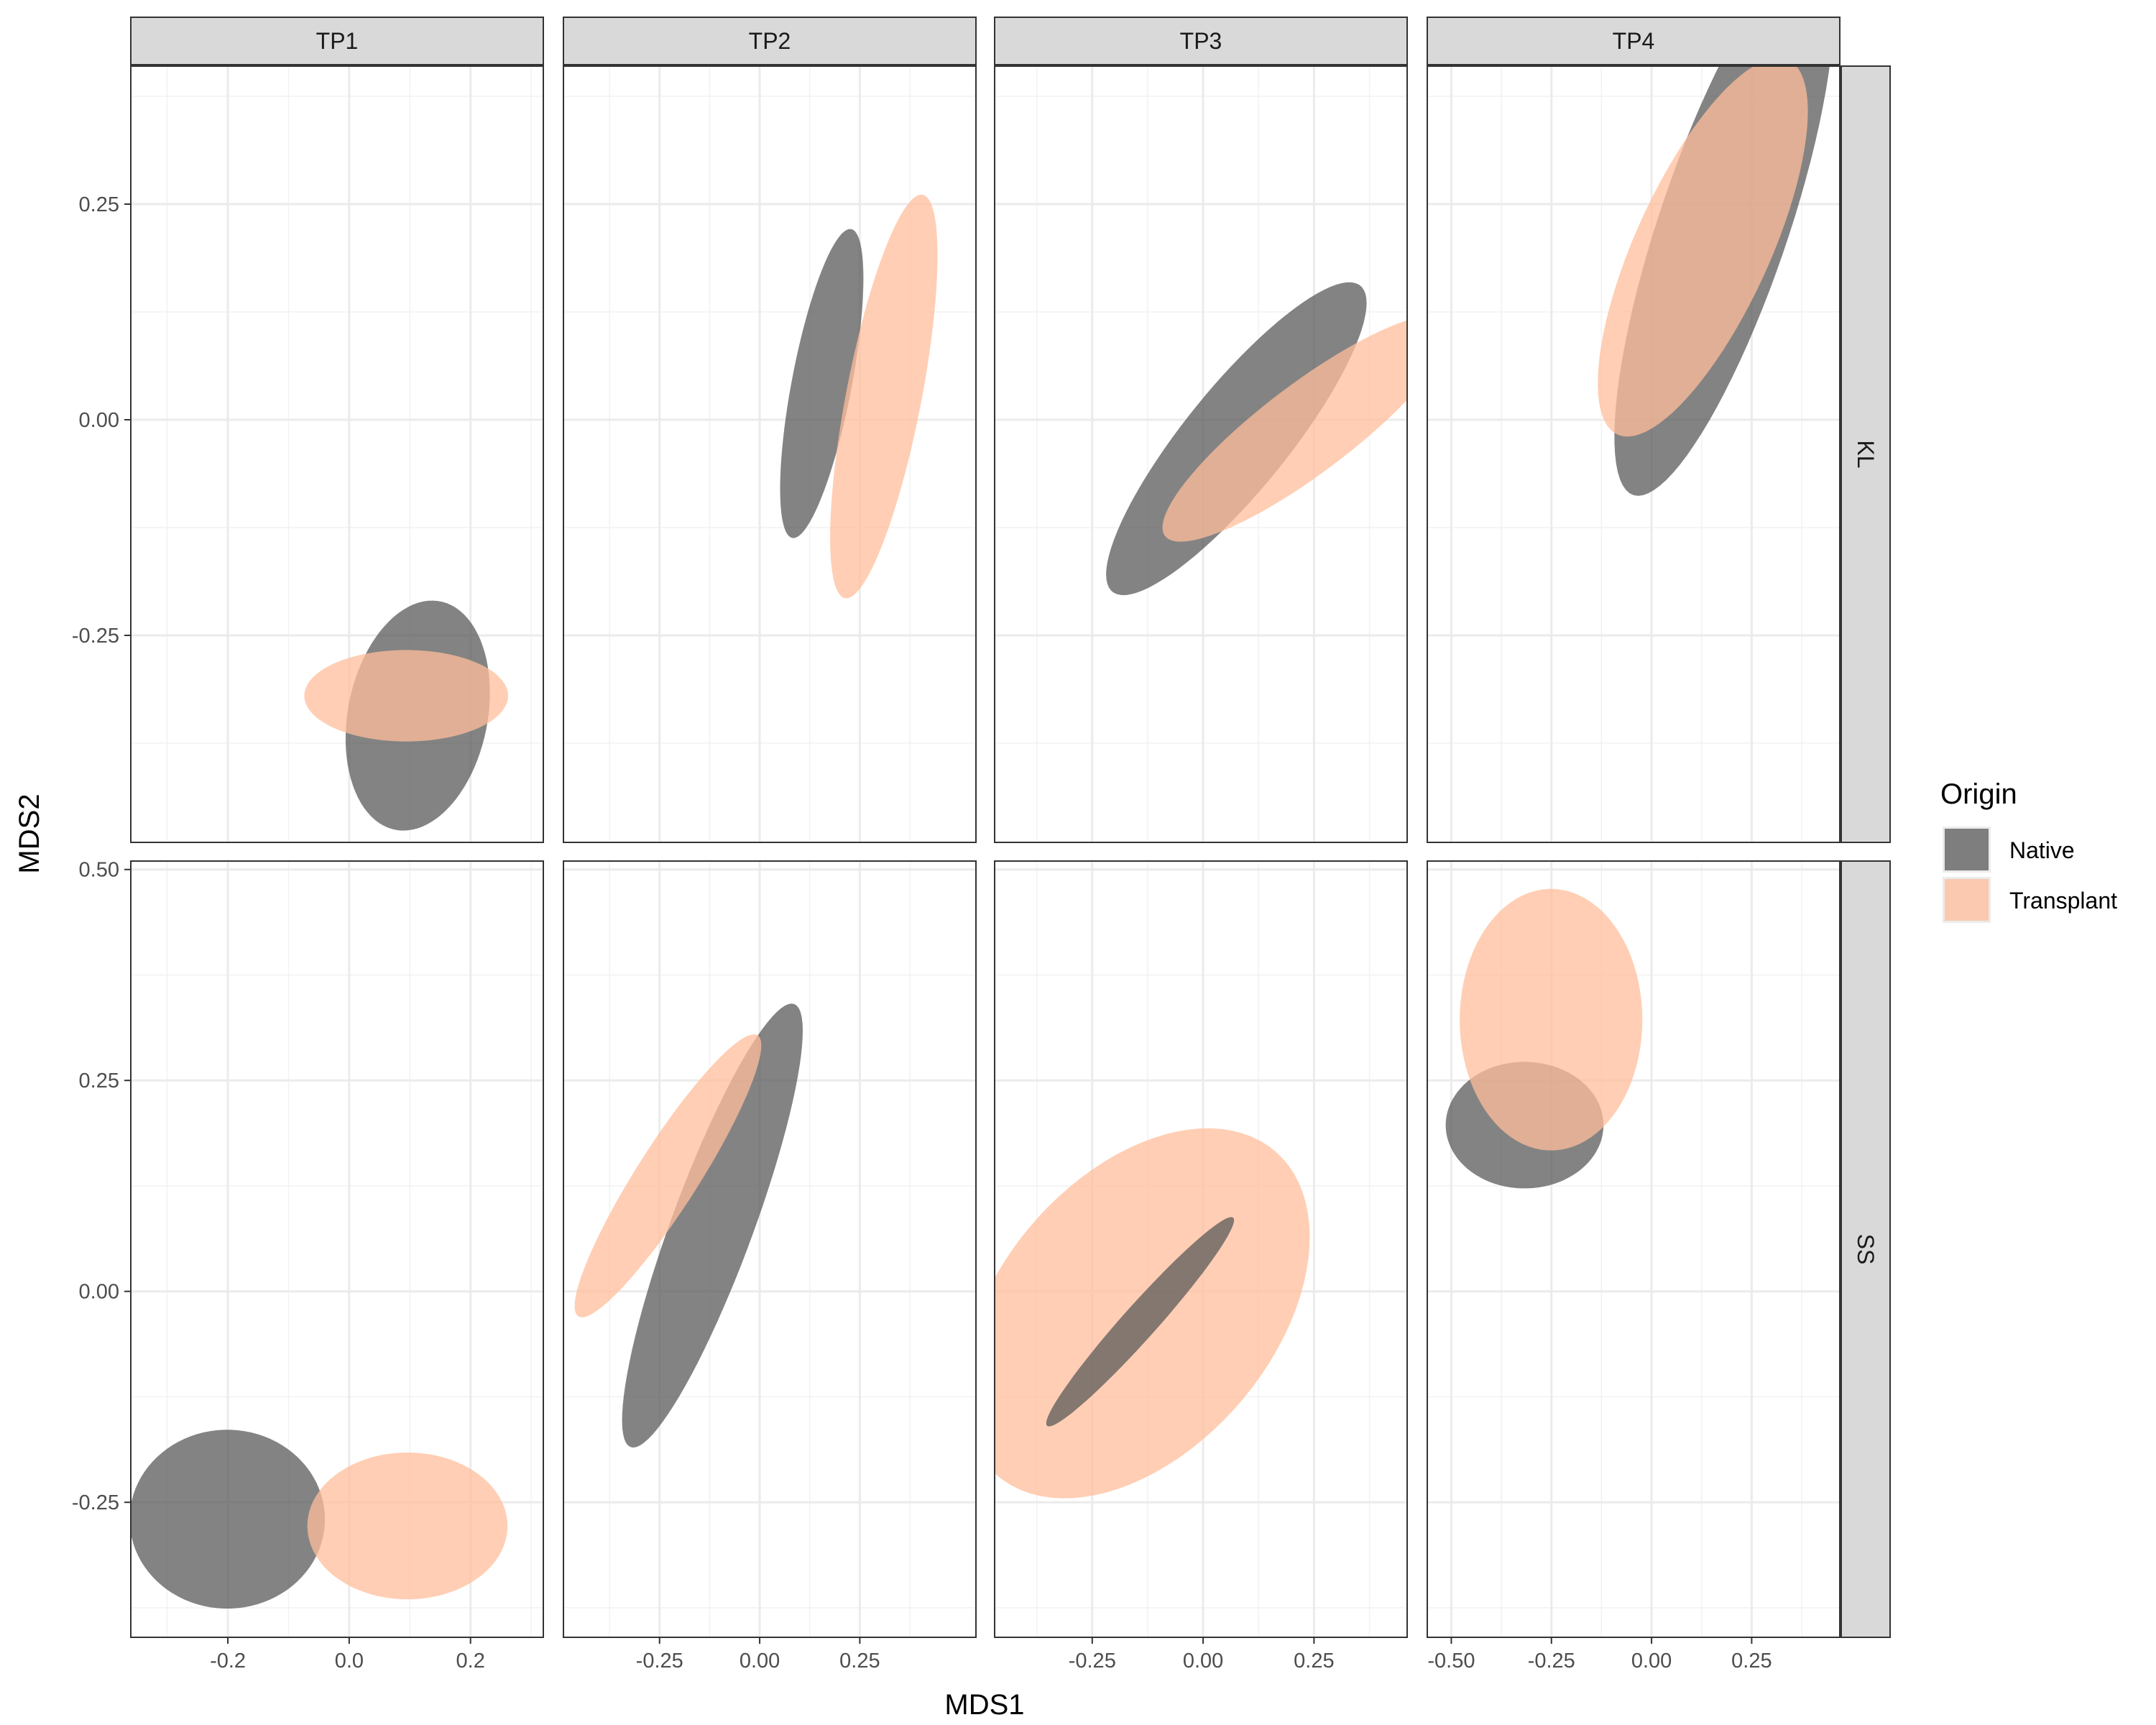 The image size is (2156, 1725). I want to click on panel-ss-tp4, so click(1634, 1249).